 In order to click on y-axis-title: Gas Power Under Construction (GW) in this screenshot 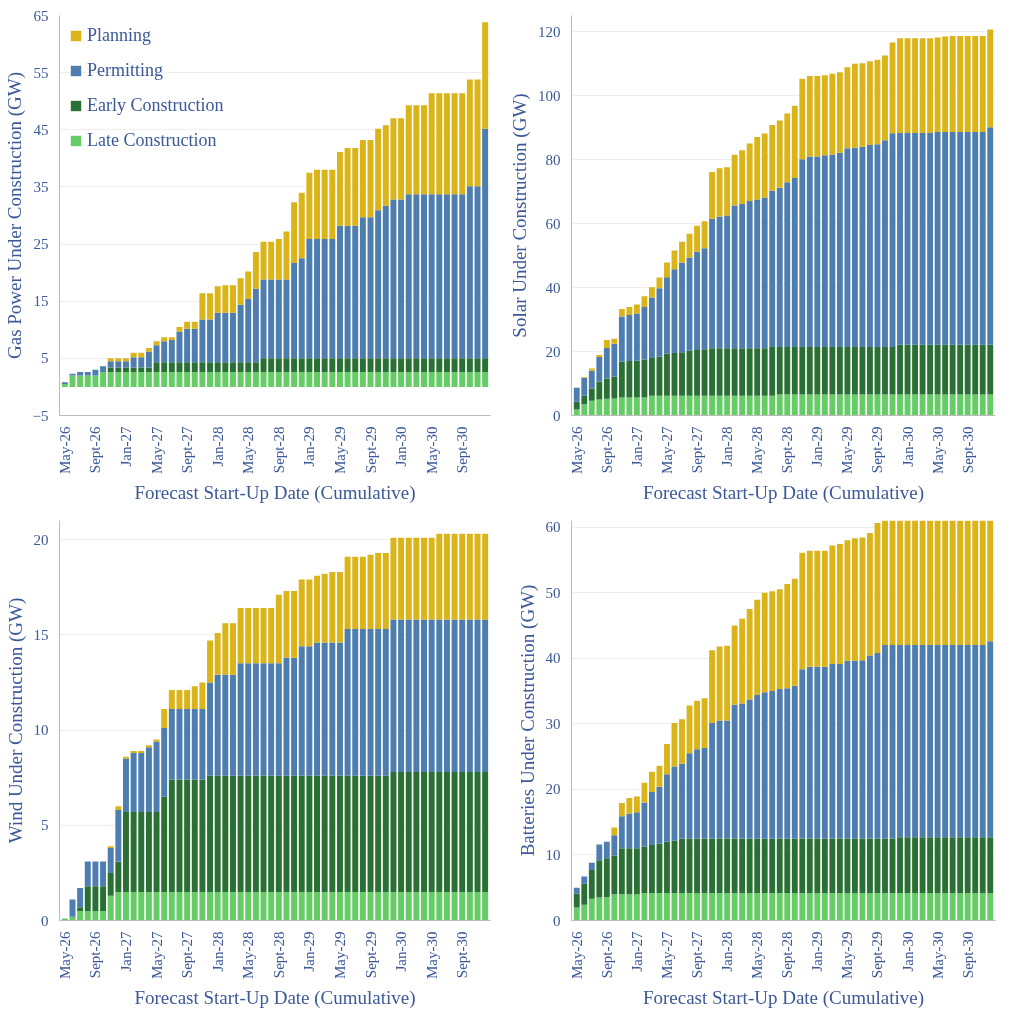, I will do `click(14, 215)`.